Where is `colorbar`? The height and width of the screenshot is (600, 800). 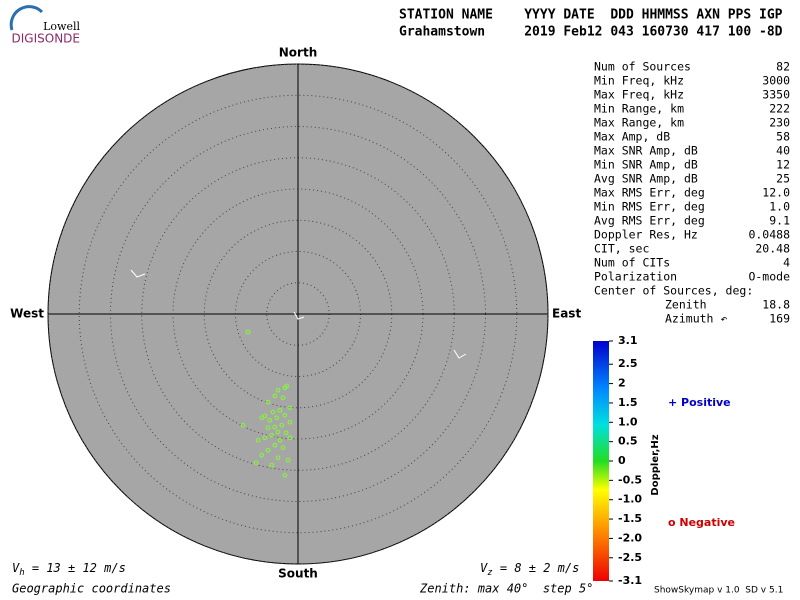 colorbar is located at coordinates (601, 461).